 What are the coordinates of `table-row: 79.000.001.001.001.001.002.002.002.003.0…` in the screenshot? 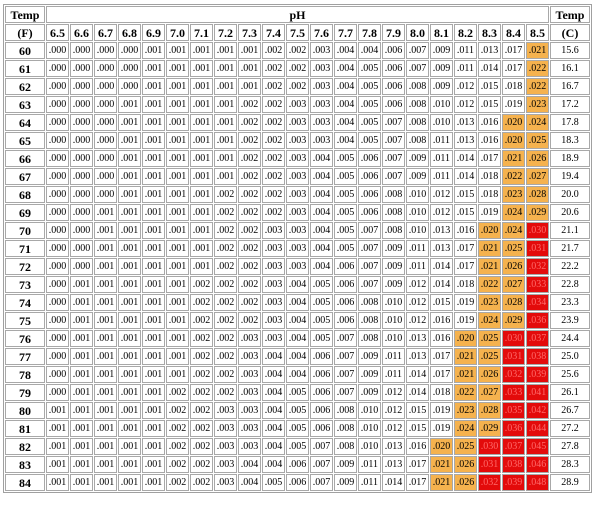 It's located at (297, 392).